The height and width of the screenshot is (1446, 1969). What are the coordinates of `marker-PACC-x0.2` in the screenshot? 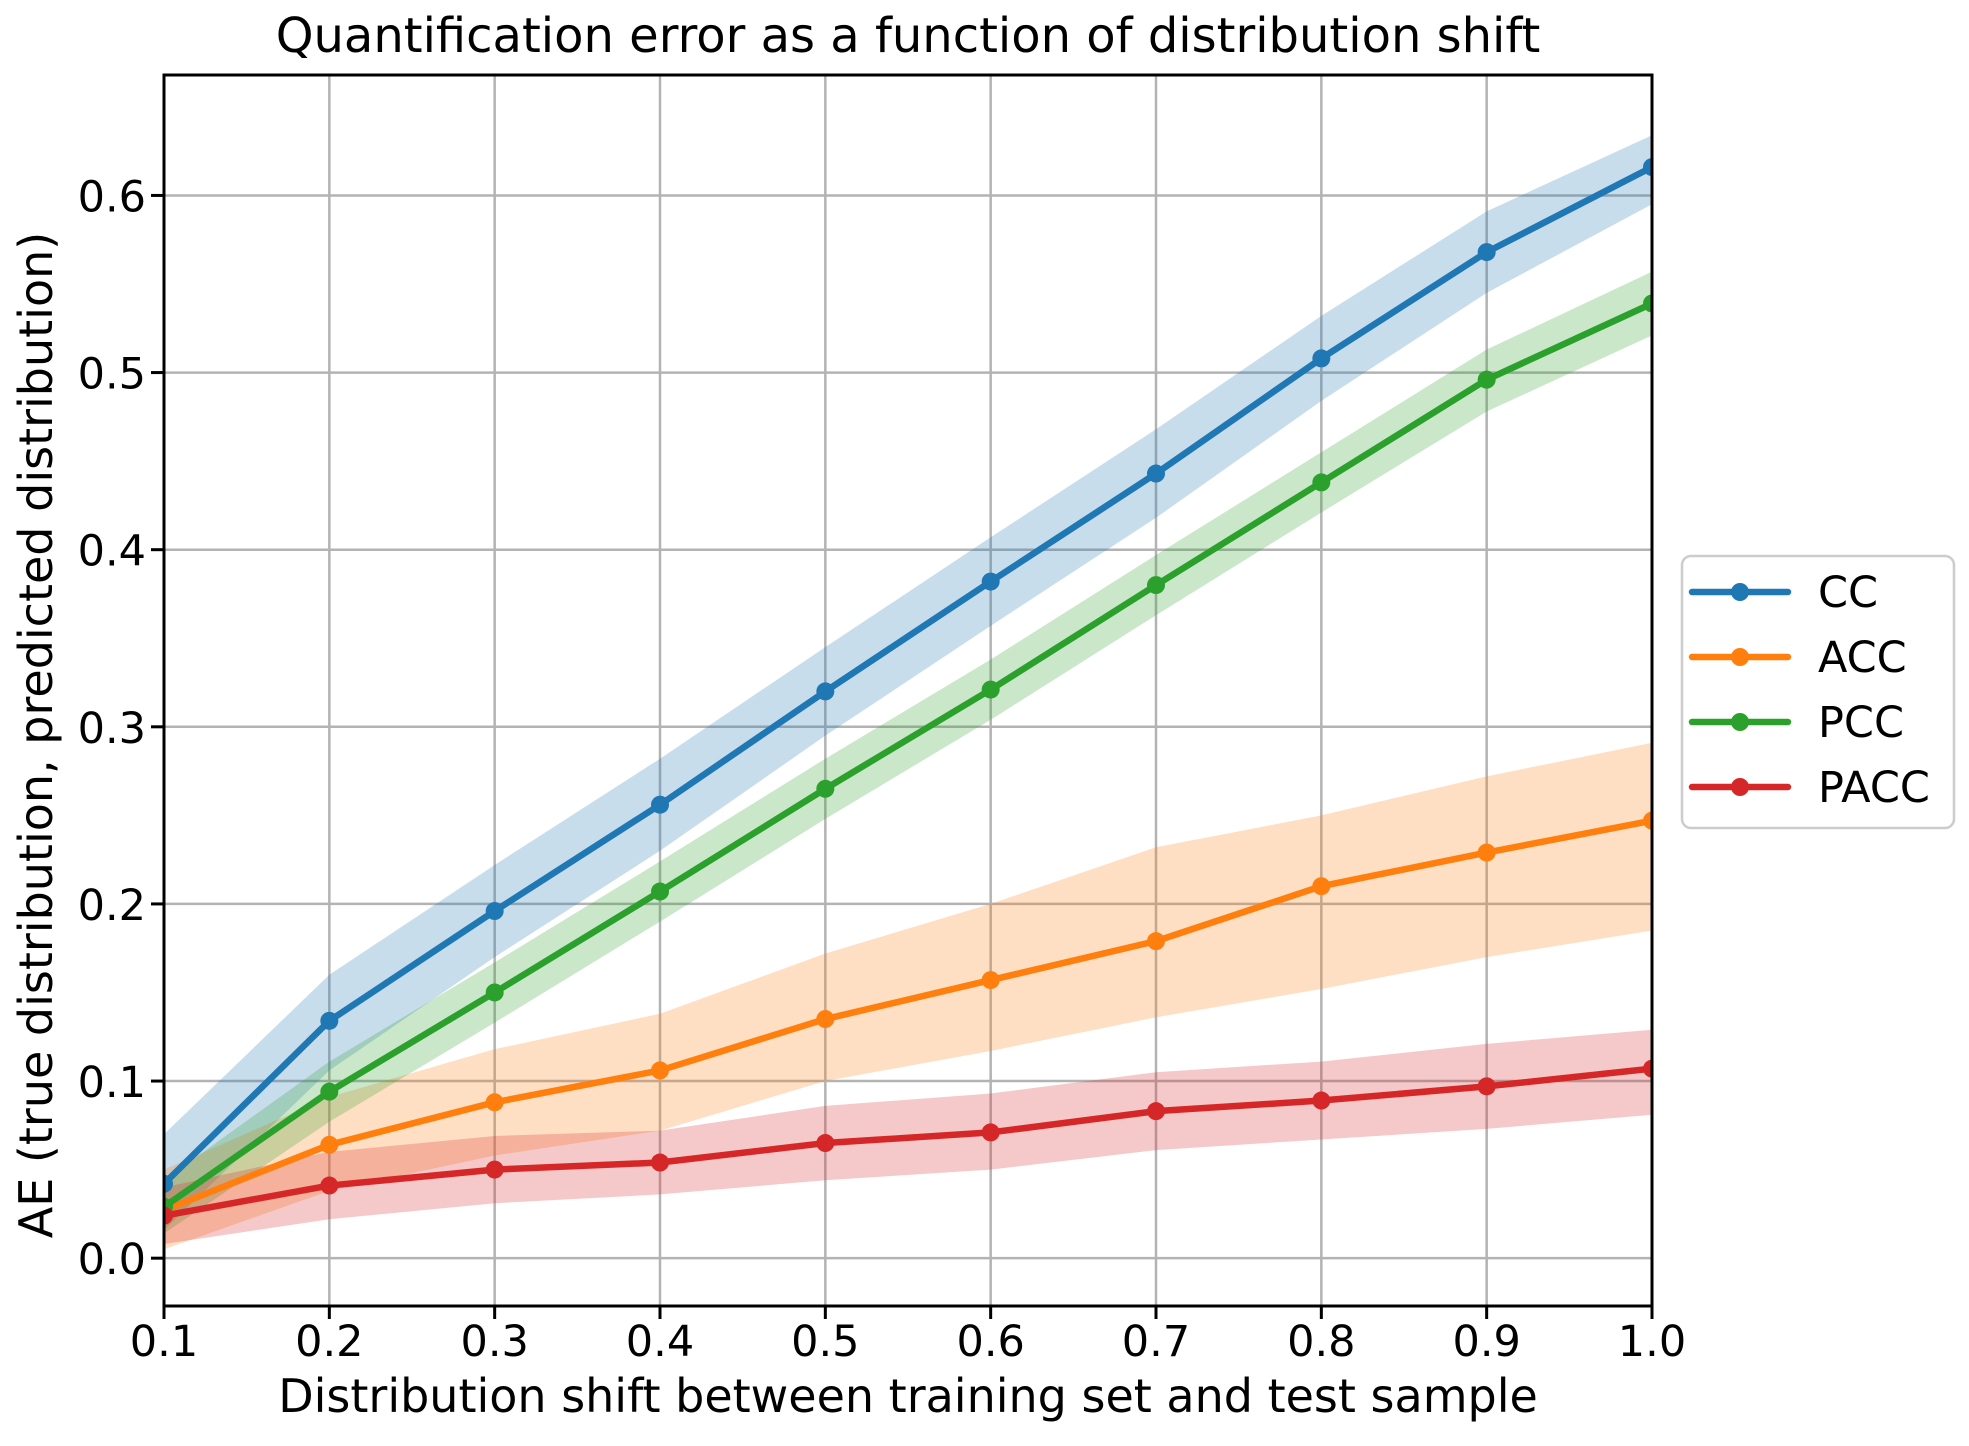 It's located at (329, 1185).